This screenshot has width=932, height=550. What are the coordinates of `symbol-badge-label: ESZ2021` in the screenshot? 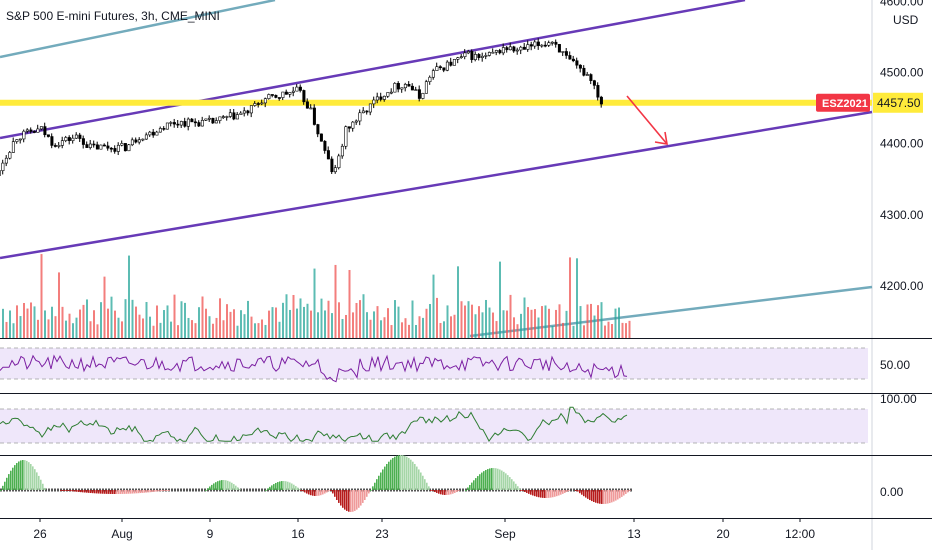 It's located at (845, 104).